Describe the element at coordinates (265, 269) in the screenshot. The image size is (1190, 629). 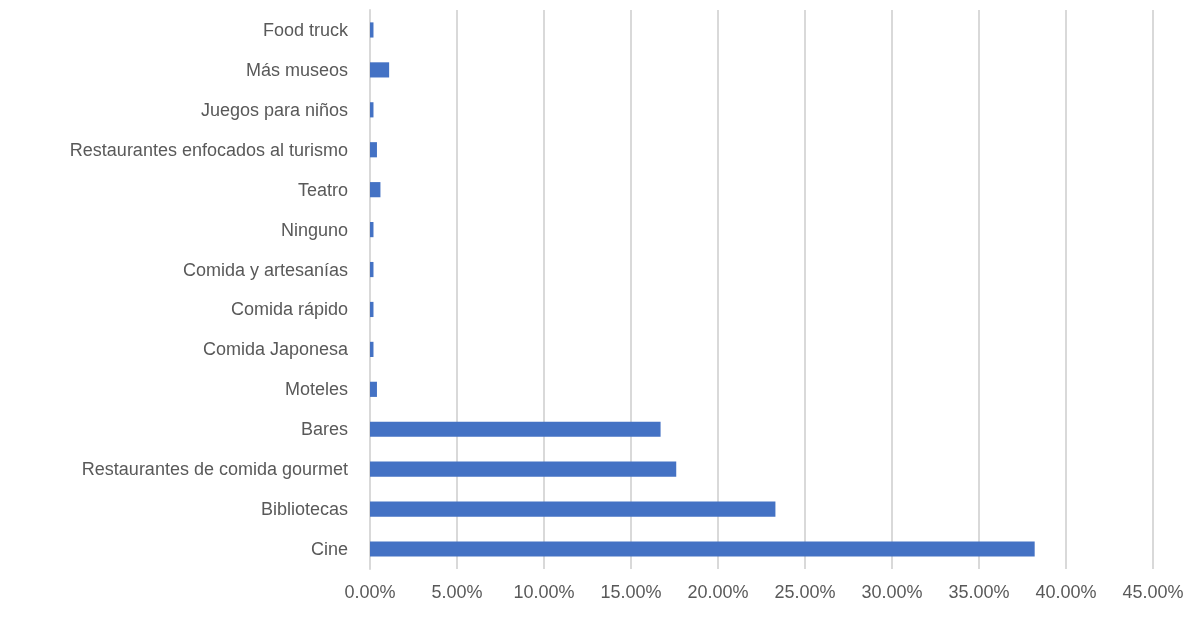
I see `y-tick-label: Comida y artesanías` at that location.